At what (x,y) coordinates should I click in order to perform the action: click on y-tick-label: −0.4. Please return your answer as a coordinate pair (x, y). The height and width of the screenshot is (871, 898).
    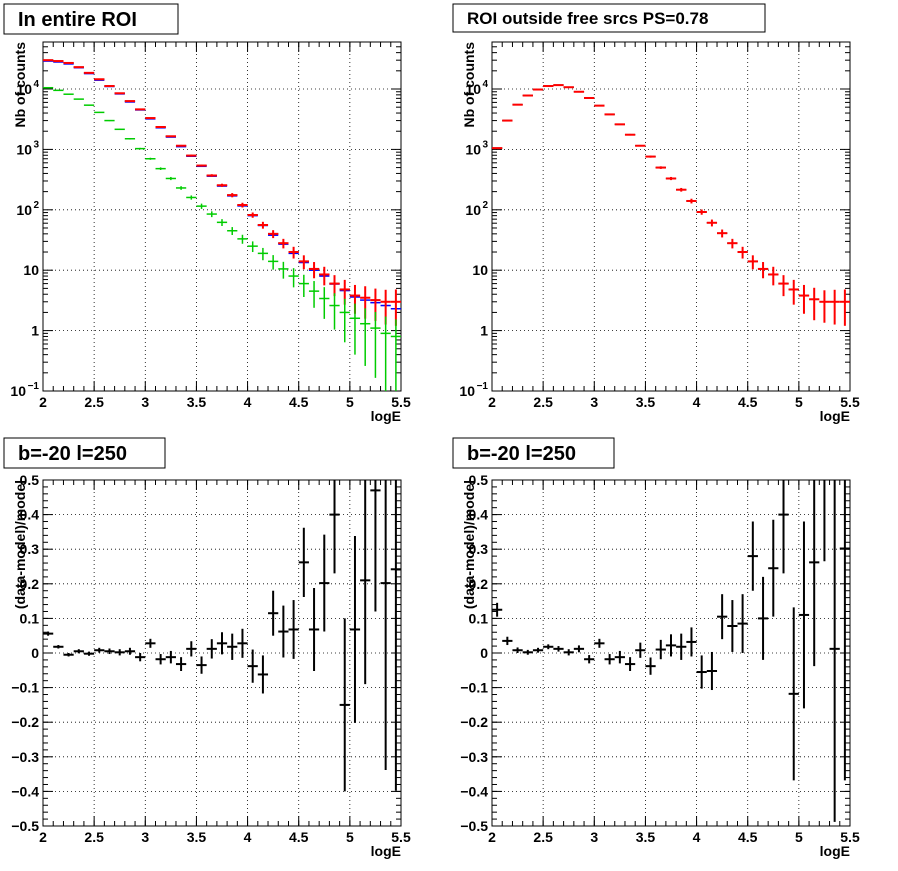
    Looking at the image, I should click on (25, 791).